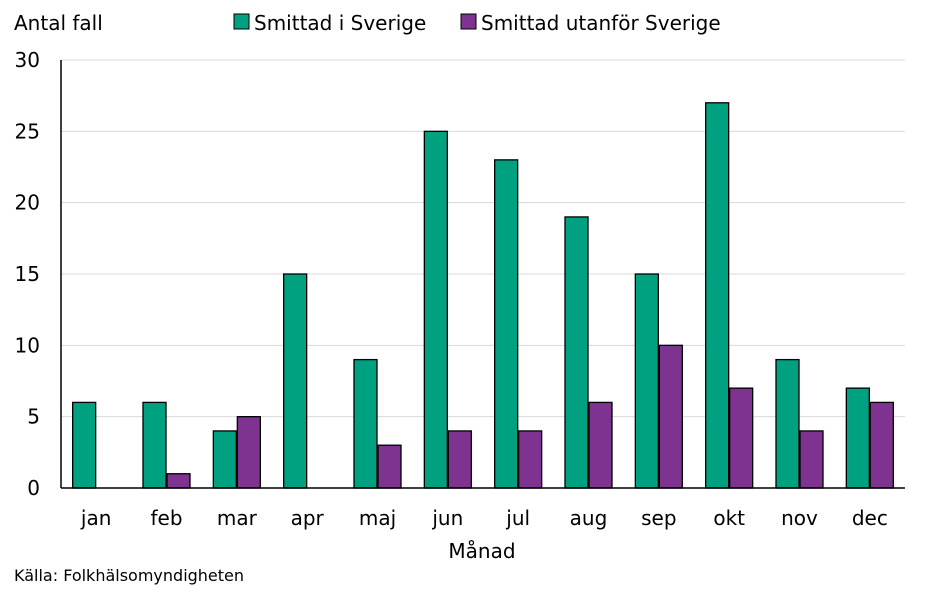 This screenshot has width=945, height=591. I want to click on y-tick-label: 30, so click(27, 60).